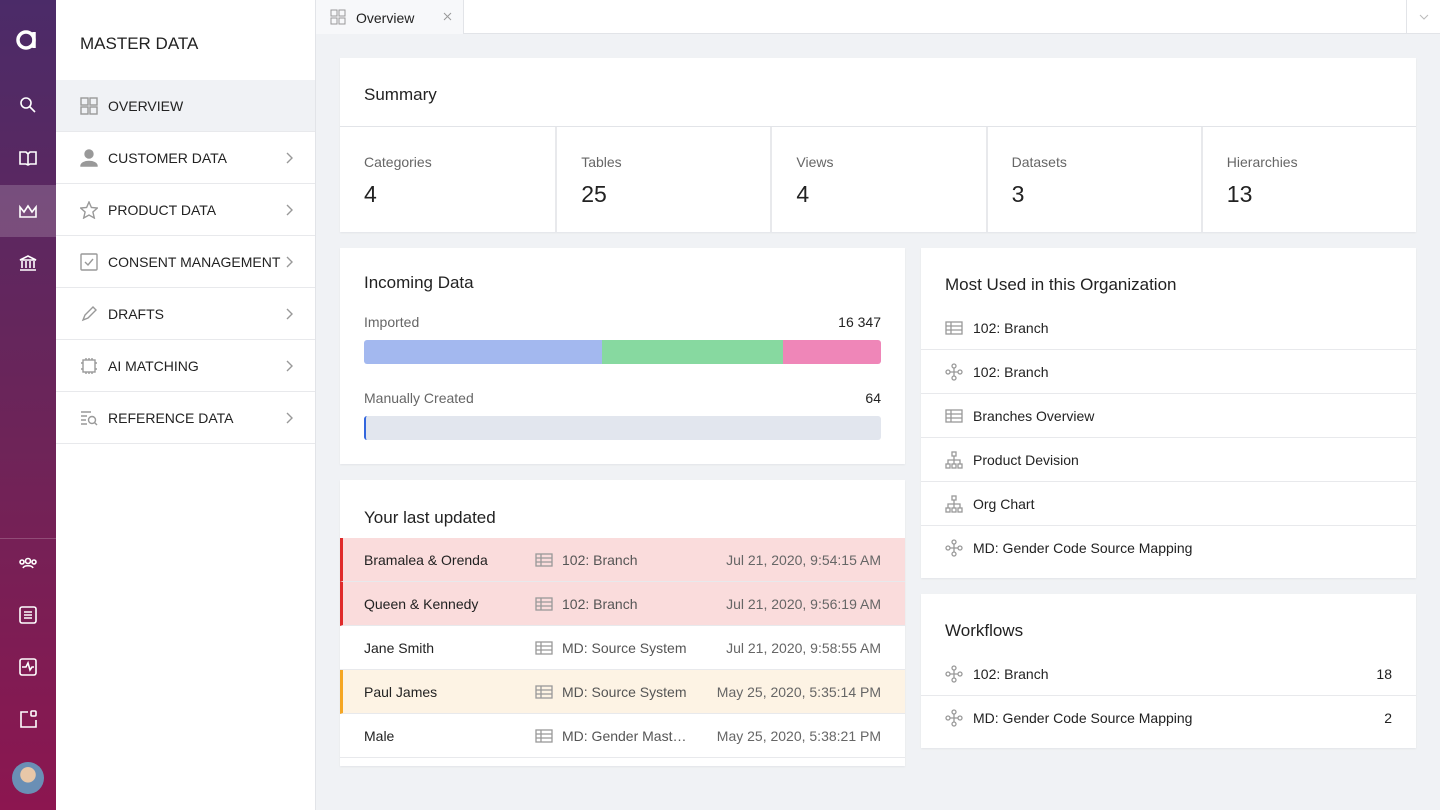  Describe the element at coordinates (1423, 17) in the screenshot. I see `tab-menu` at that location.